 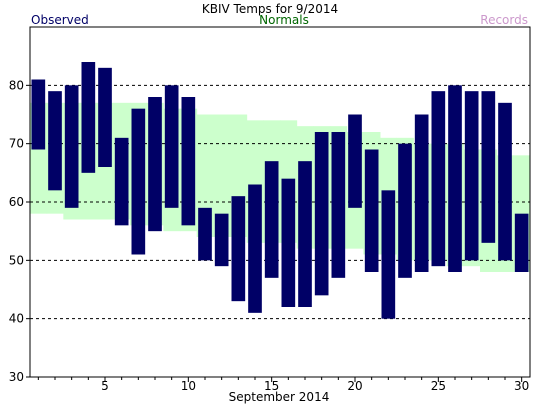 I want to click on x-tick-label: 5, so click(x=105, y=386).